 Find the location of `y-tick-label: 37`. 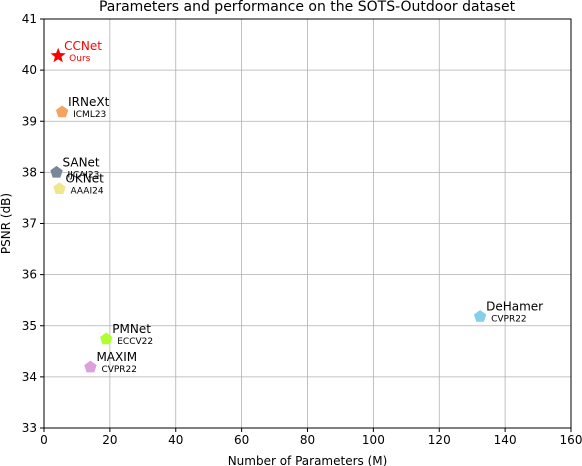

y-tick-label: 37 is located at coordinates (29, 224).